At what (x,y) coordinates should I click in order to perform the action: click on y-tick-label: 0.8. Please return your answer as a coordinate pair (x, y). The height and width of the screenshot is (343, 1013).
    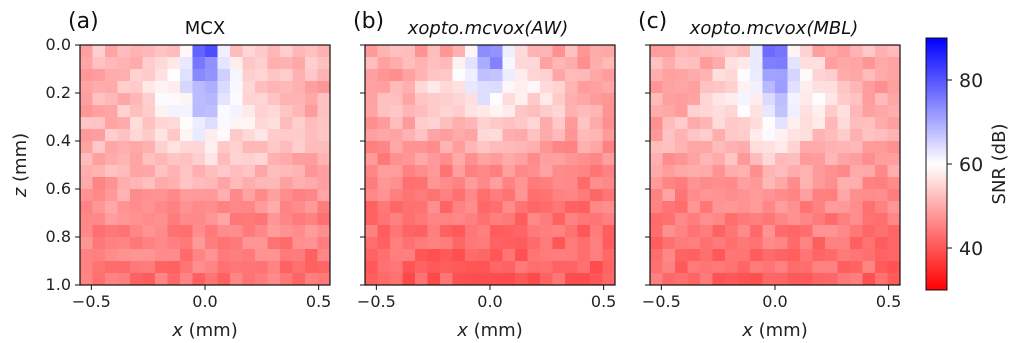
    Looking at the image, I should click on (58, 236).